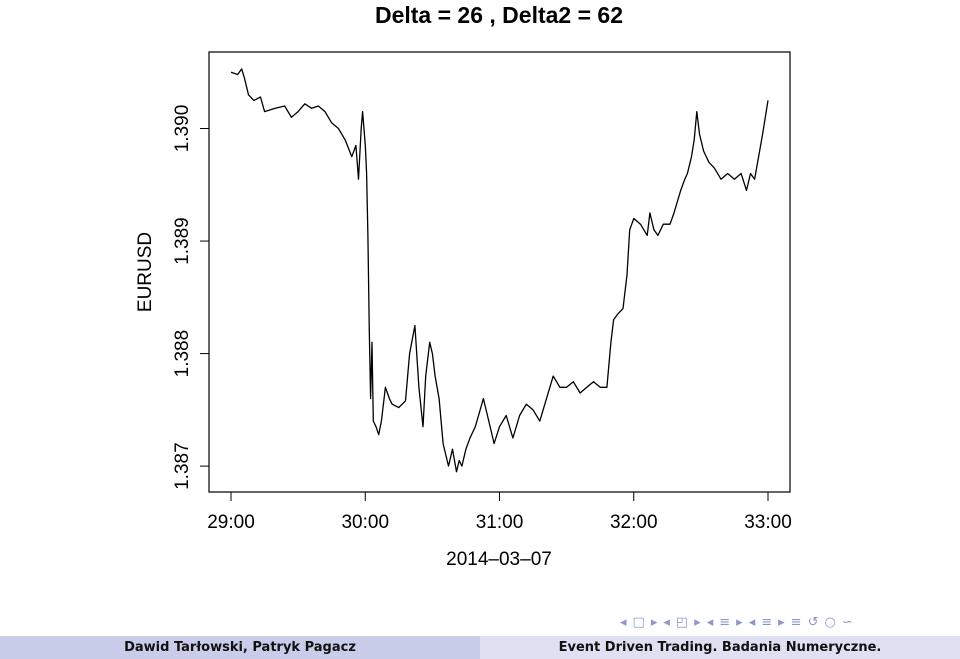 Image resolution: width=960 pixels, height=659 pixels. What do you see at coordinates (768, 522) in the screenshot?
I see `x-tick-label: 33:00` at bounding box center [768, 522].